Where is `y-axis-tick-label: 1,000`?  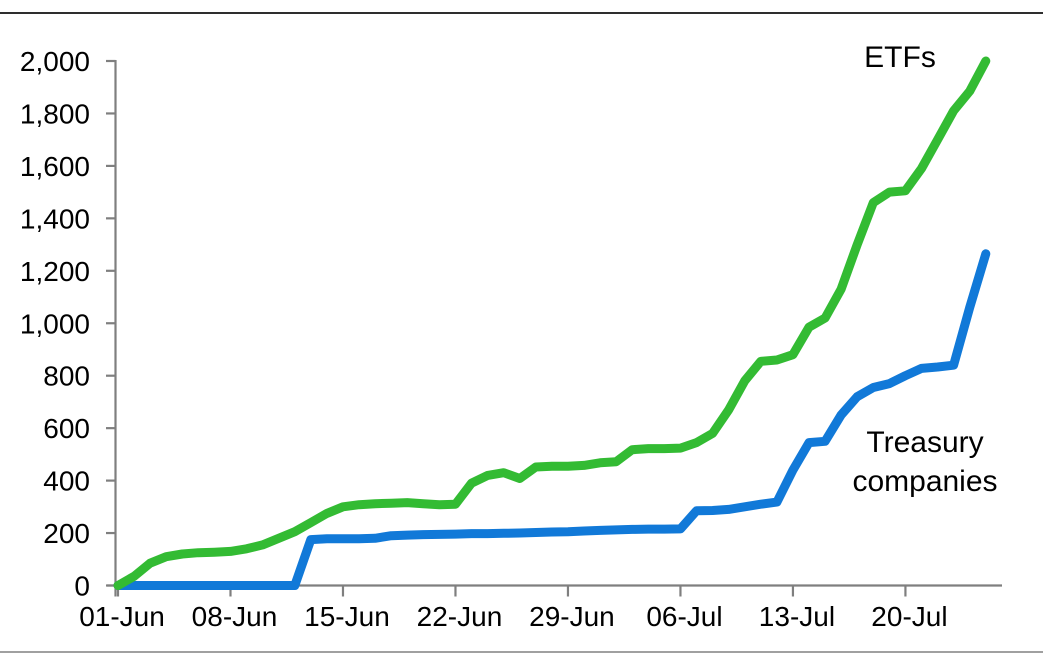 y-axis-tick-label: 1,000 is located at coordinates (55, 323).